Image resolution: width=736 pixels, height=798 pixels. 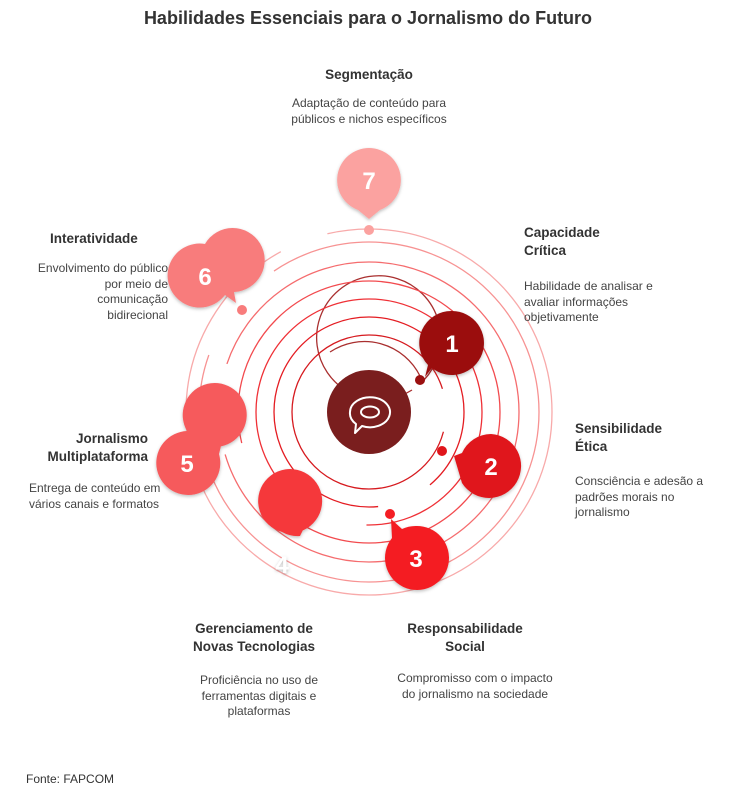 I want to click on speech-bubble-icon, so click(x=369, y=415).